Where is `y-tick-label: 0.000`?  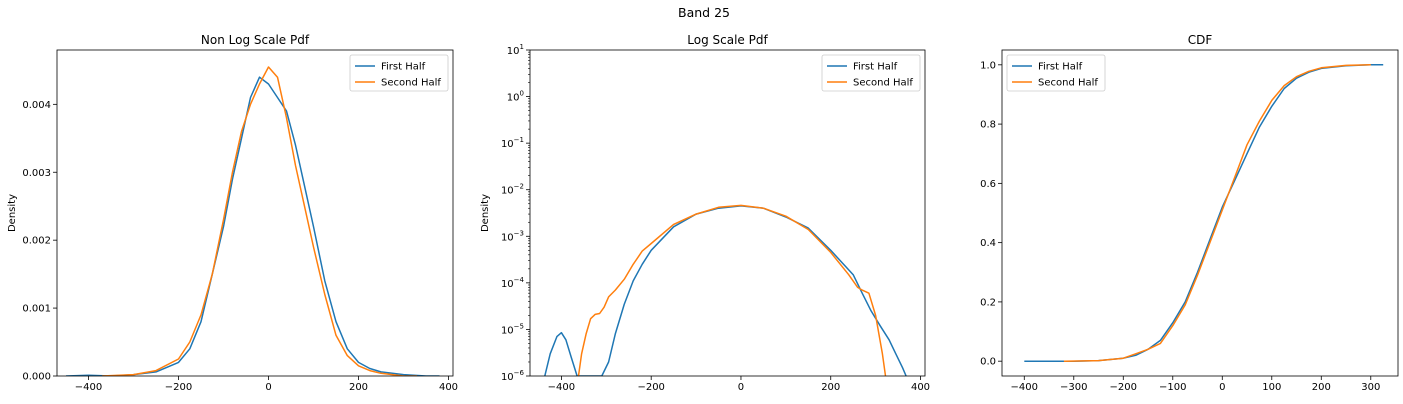 y-tick-label: 0.000 is located at coordinates (36, 377).